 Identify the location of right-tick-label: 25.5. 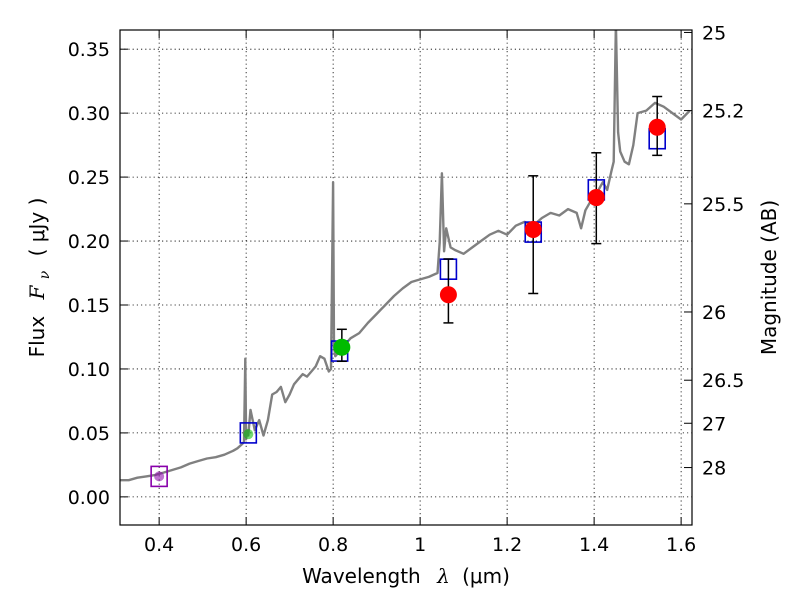
(723, 205).